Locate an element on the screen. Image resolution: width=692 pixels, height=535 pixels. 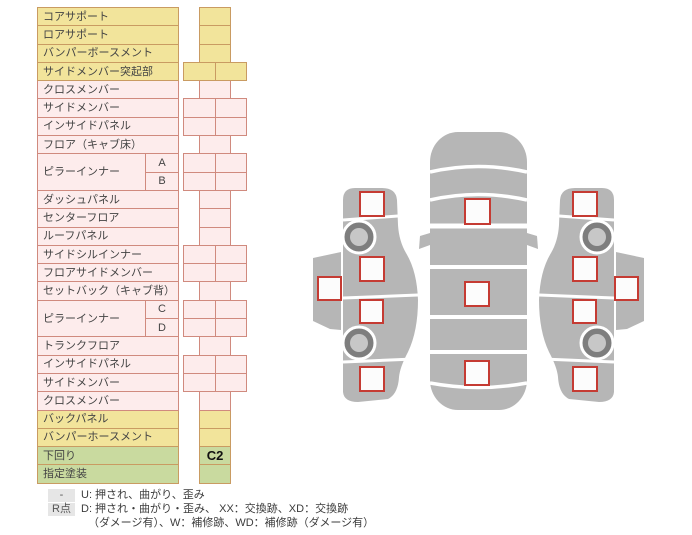
damage-marker-left-front-fender is located at coordinates (372, 204).